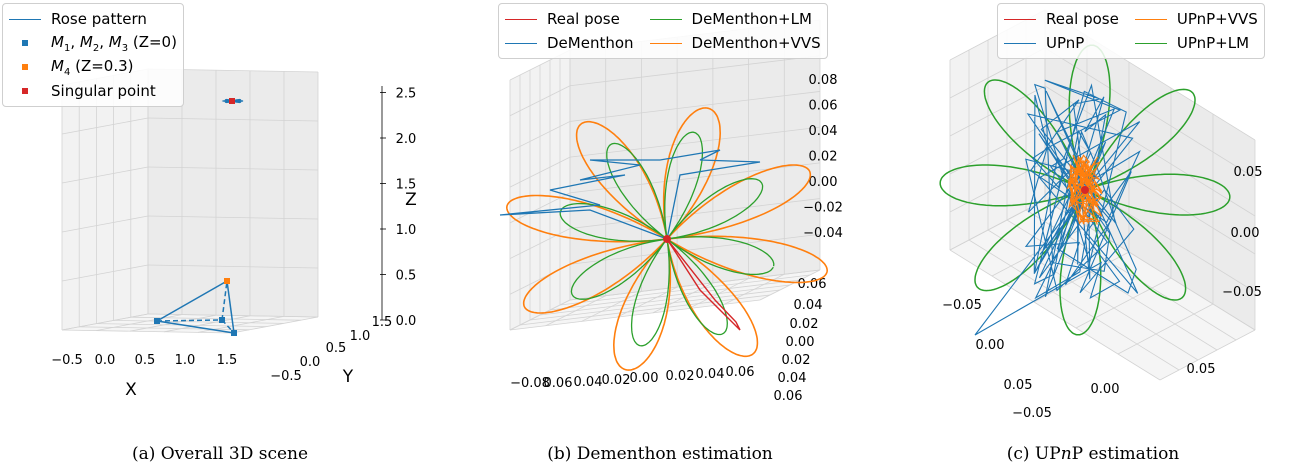 This screenshot has width=1306, height=475. I want to click on x-tick-label: −0.5, so click(67, 360).